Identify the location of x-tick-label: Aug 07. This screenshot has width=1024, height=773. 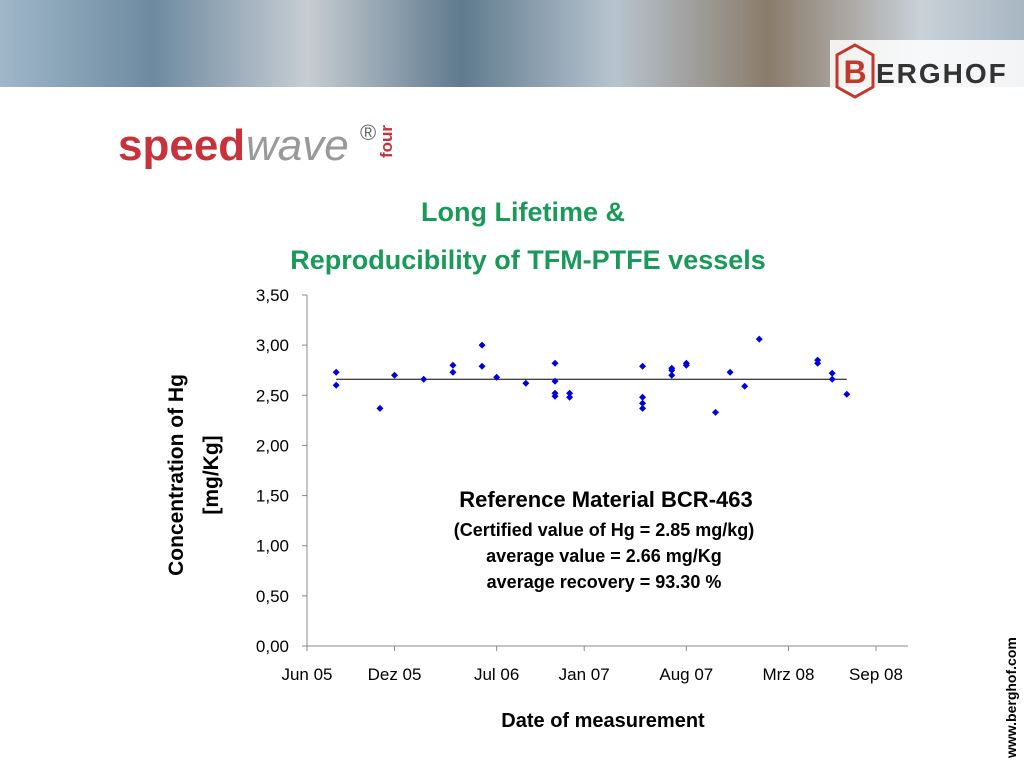
(686, 674).